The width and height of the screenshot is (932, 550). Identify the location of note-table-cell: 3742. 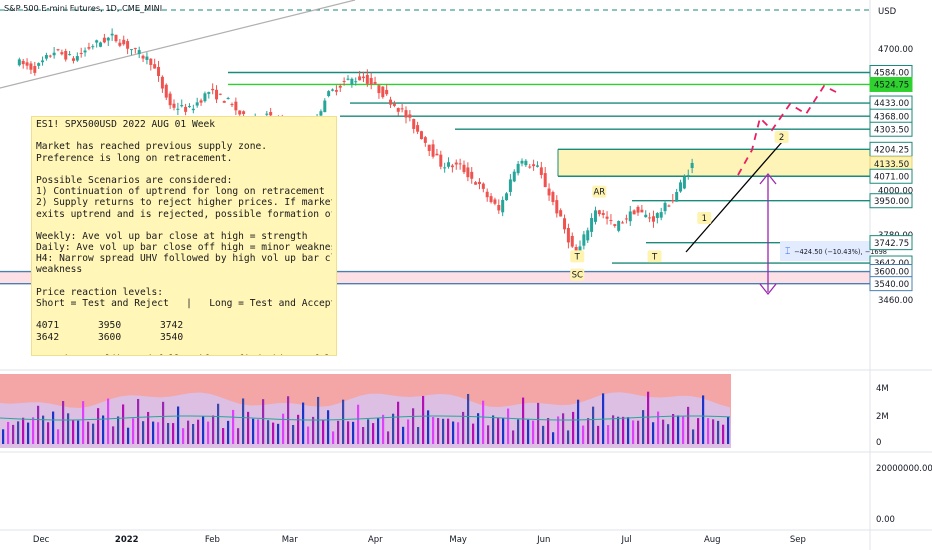
(172, 326).